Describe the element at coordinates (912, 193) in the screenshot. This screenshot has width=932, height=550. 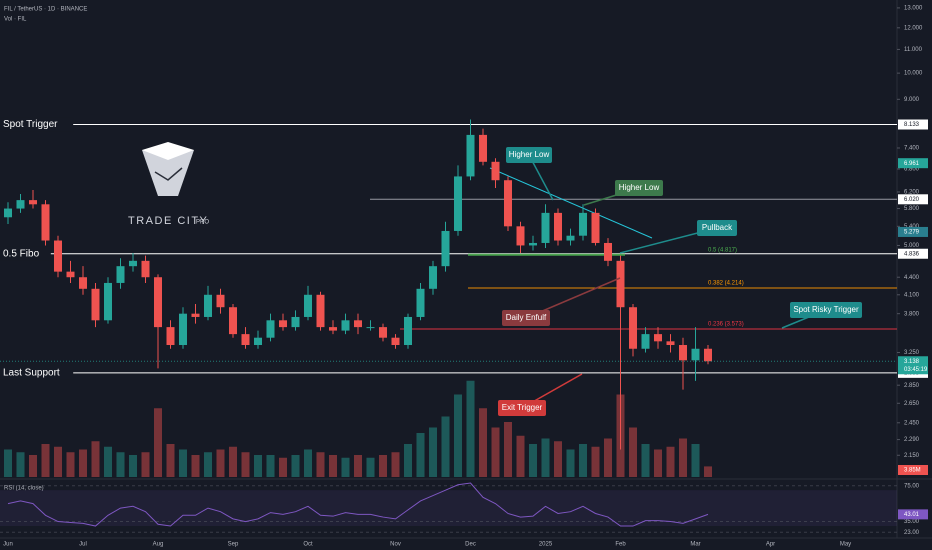
I see `y-tick-label: 6.200` at that location.